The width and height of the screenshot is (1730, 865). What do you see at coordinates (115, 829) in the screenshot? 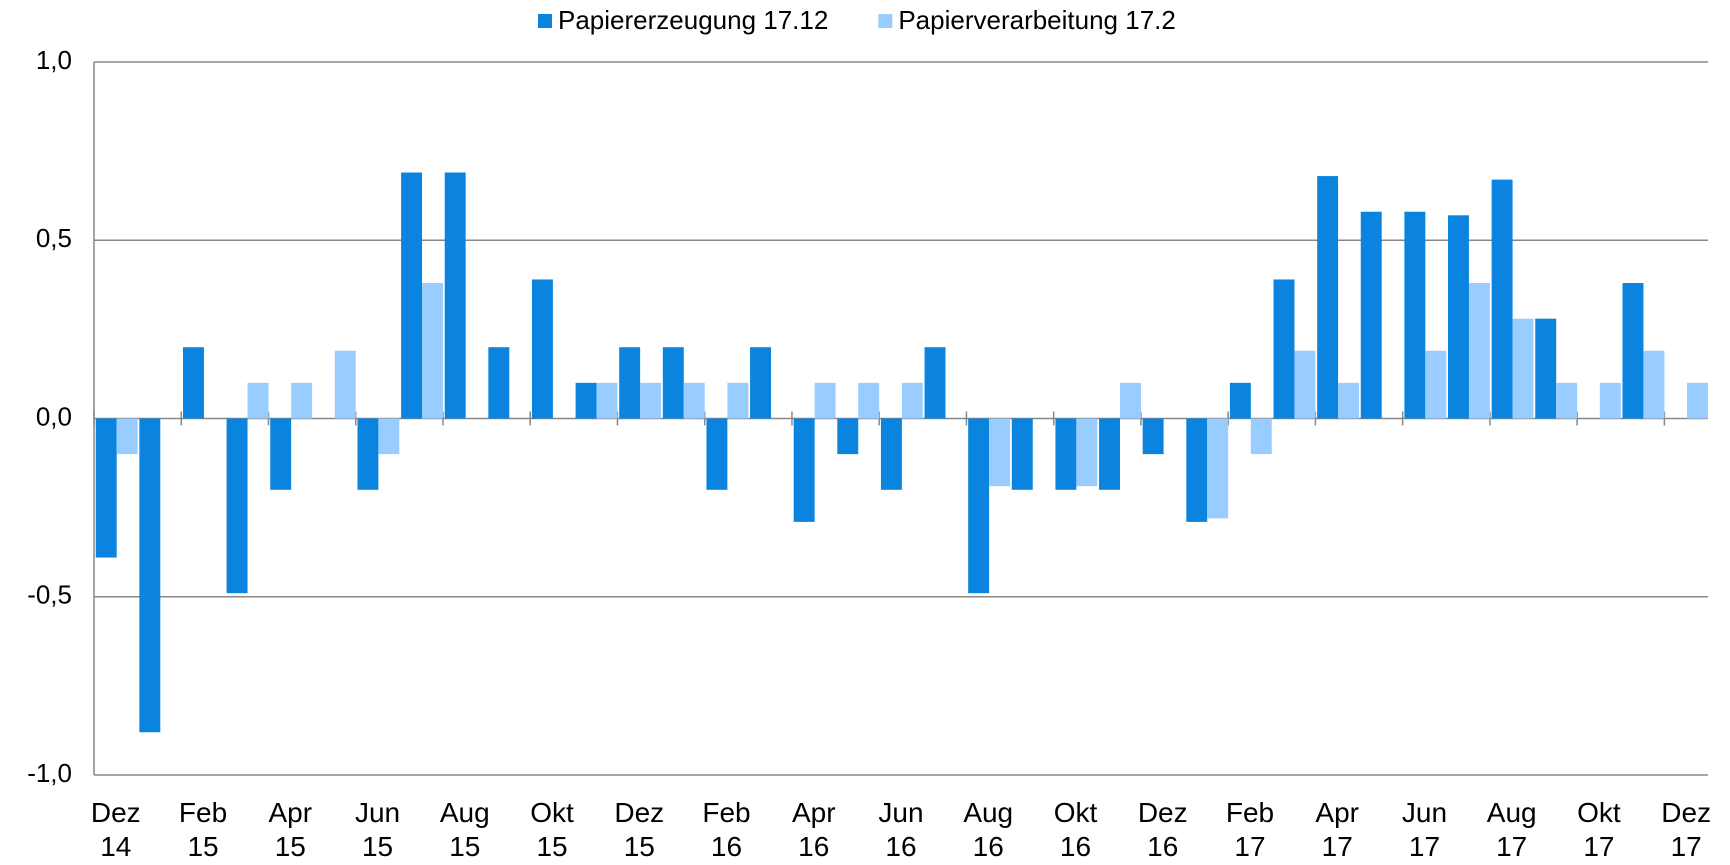
I see `x-tick-label: Dez 14` at bounding box center [115, 829].